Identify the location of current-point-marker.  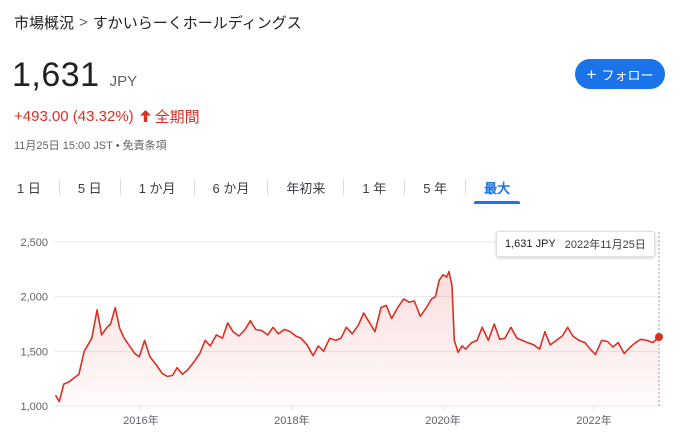
(658, 337).